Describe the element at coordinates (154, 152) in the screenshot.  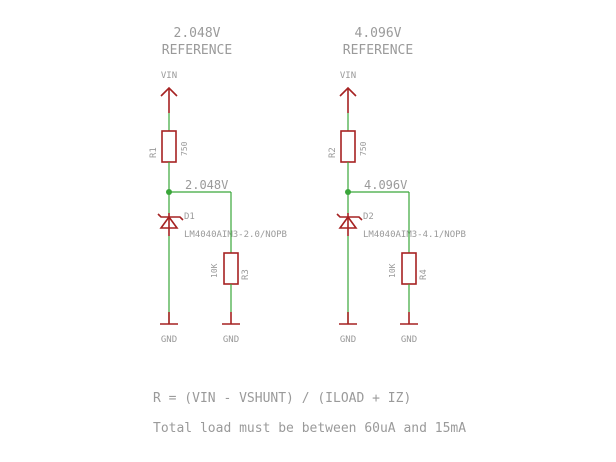
I see `resistor-name: R1` at that location.